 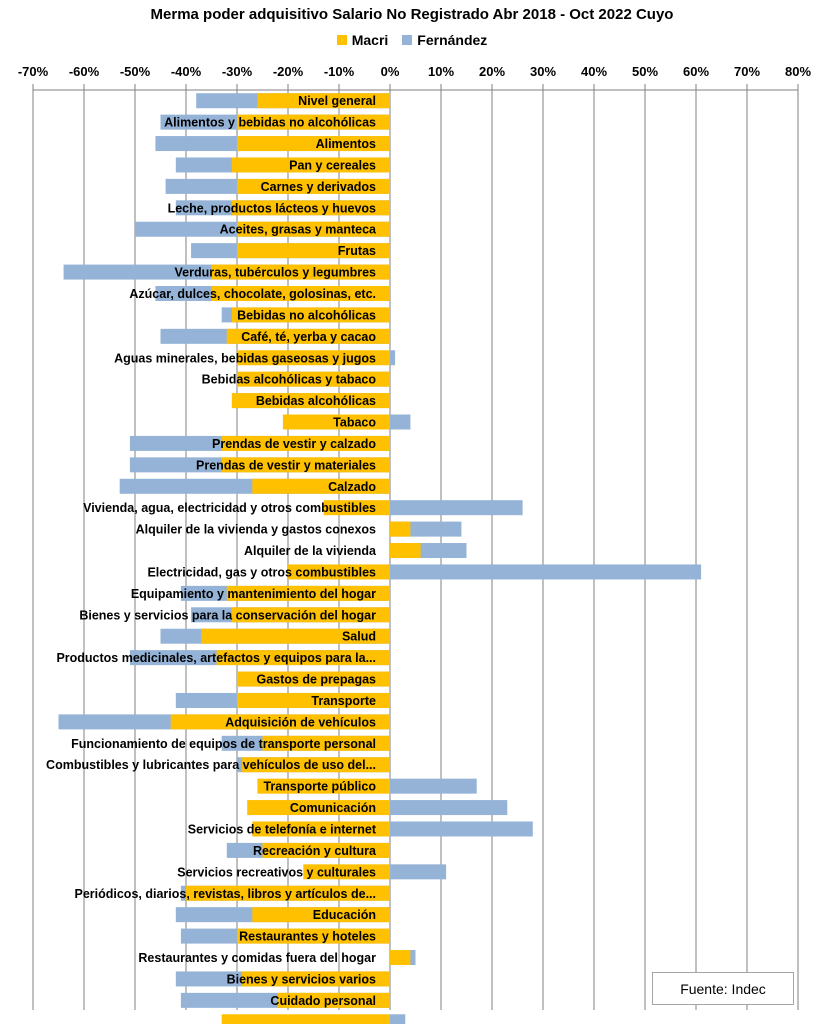 I want to click on x-tick-label: -30%, so click(x=237, y=71).